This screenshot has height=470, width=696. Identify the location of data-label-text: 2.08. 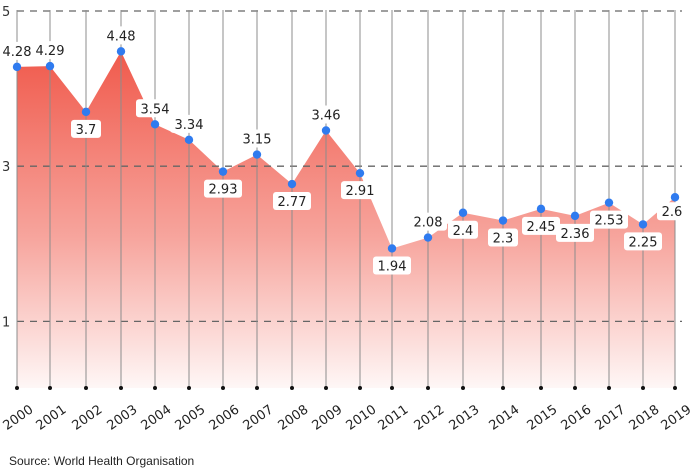
(428, 223).